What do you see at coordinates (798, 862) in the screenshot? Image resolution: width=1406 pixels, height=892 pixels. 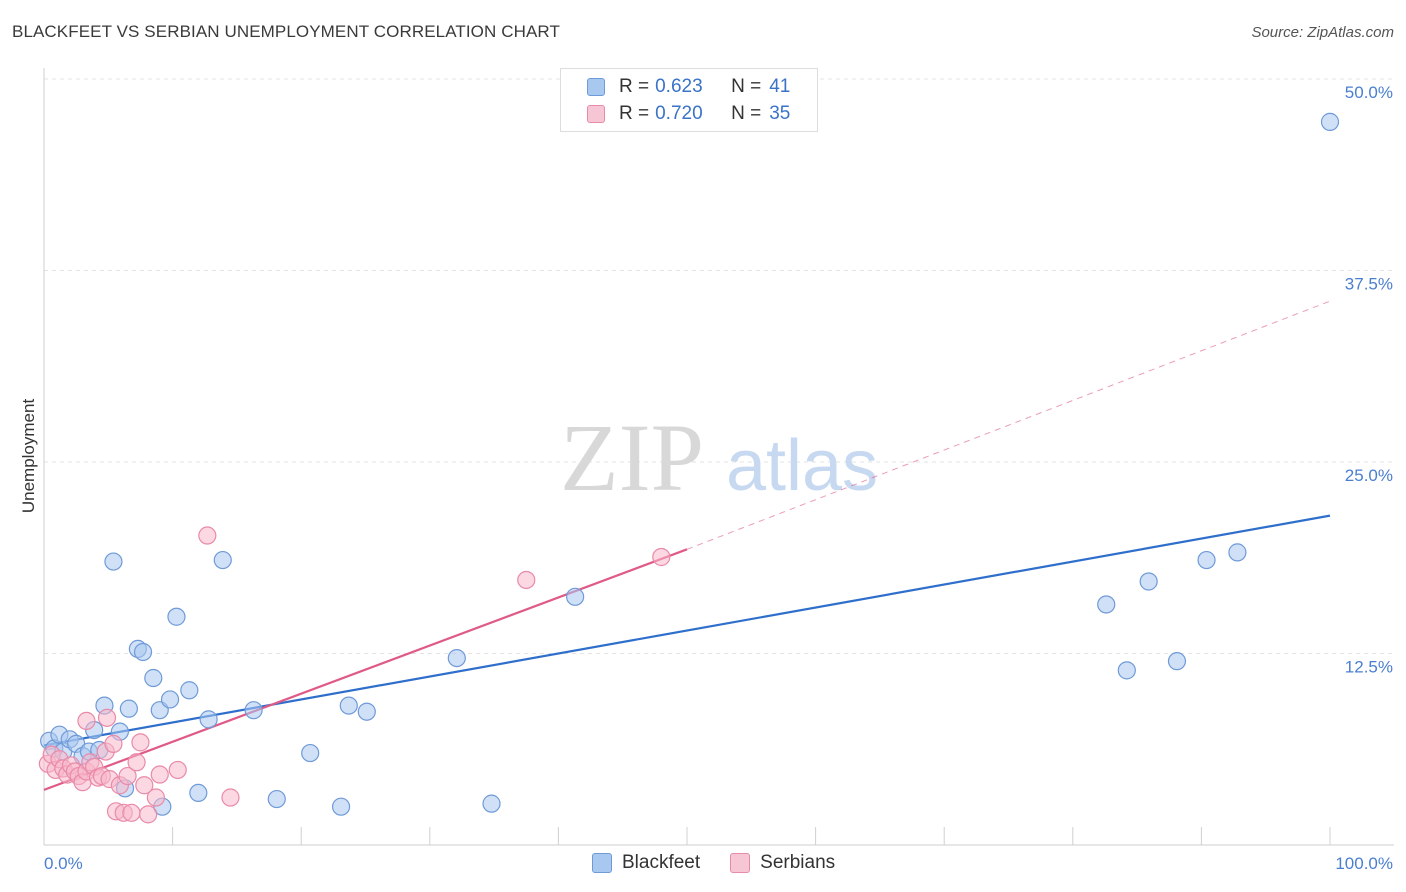 I see `legend-label-serbians: Serbians` at bounding box center [798, 862].